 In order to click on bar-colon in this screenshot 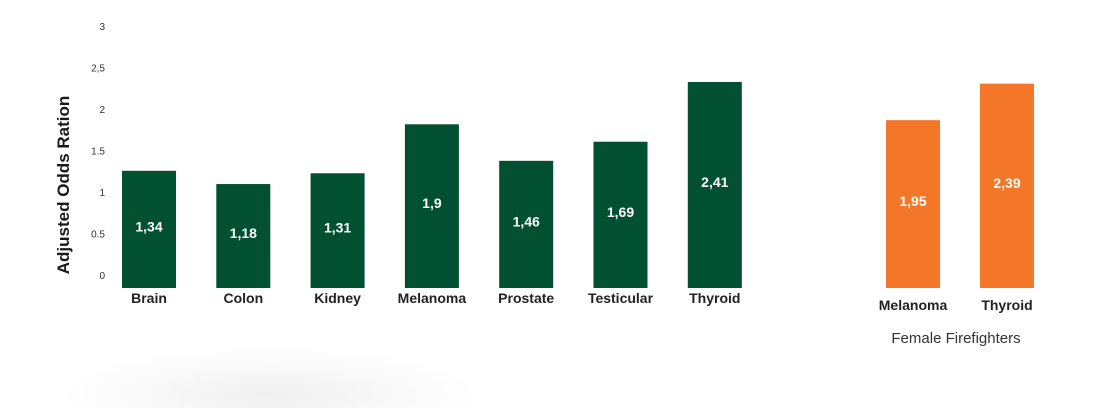, I will do `click(243, 236)`.